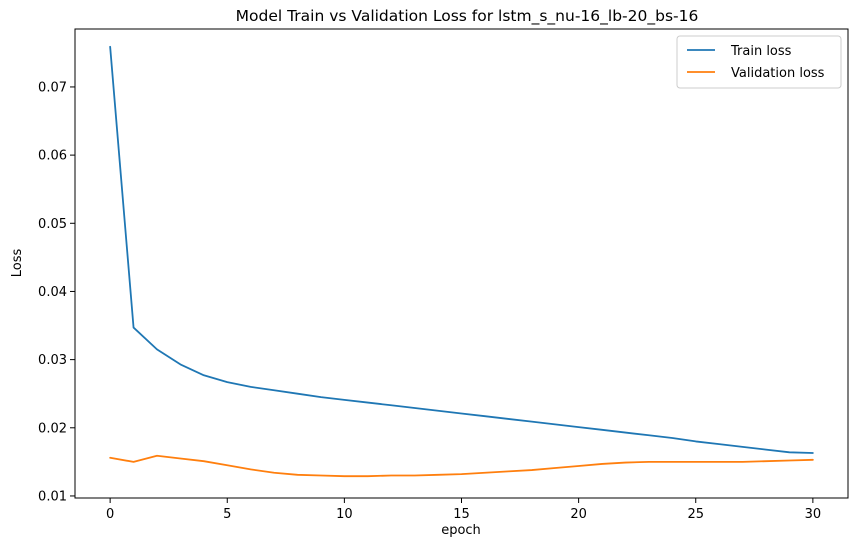  What do you see at coordinates (52, 292) in the screenshot?
I see `y-tick-label: 0.04` at bounding box center [52, 292].